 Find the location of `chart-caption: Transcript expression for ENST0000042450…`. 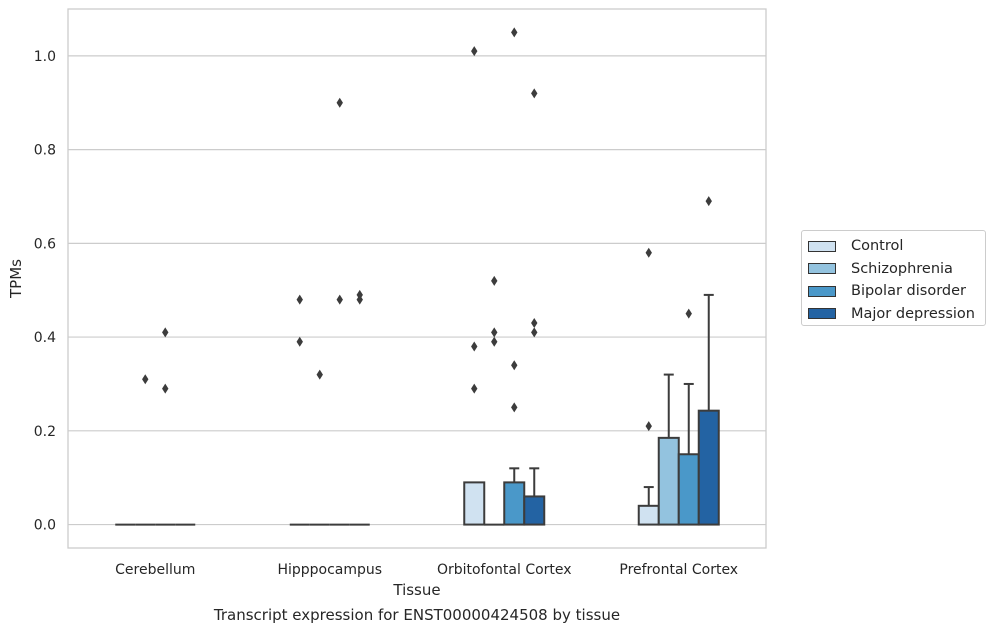

chart-caption: Transcript expression for ENST0000042450… is located at coordinates (417, 615).